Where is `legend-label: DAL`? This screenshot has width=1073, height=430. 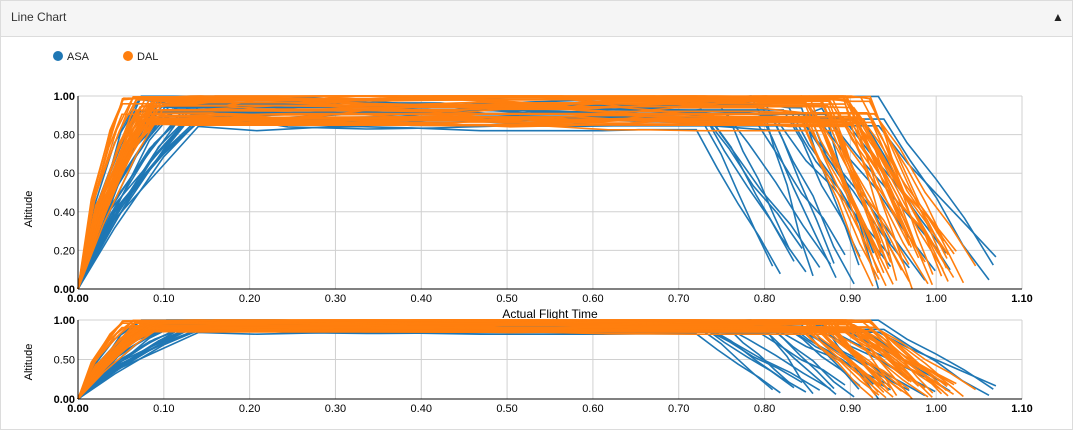 legend-label: DAL is located at coordinates (147, 57).